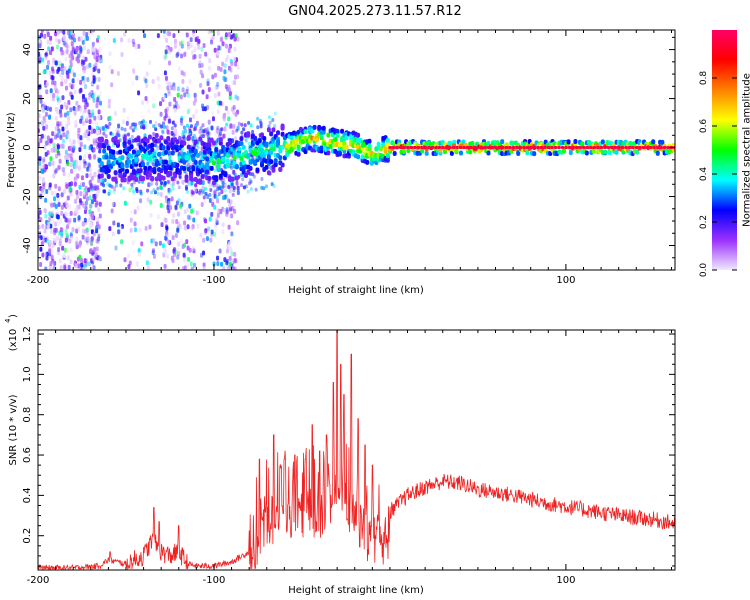 The width and height of the screenshot is (750, 600). Describe the element at coordinates (27, 374) in the screenshot. I see `y-tick-label: 1.0` at that location.